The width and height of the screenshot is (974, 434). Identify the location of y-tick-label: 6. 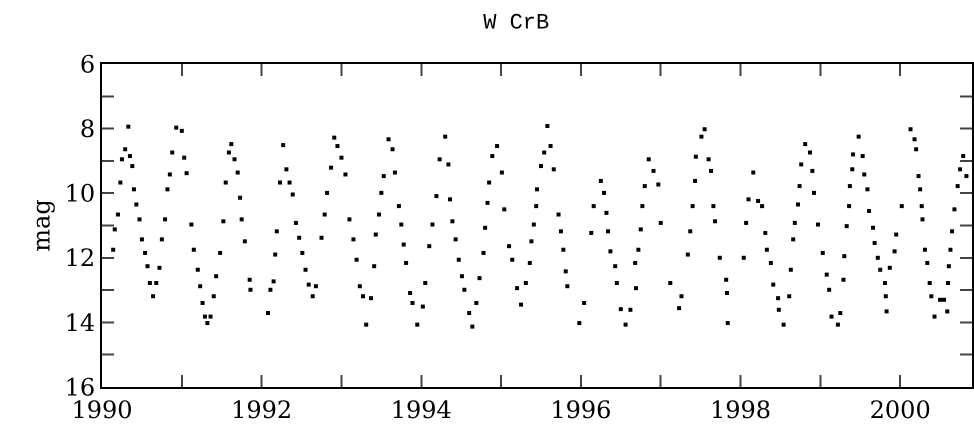
(88, 64).